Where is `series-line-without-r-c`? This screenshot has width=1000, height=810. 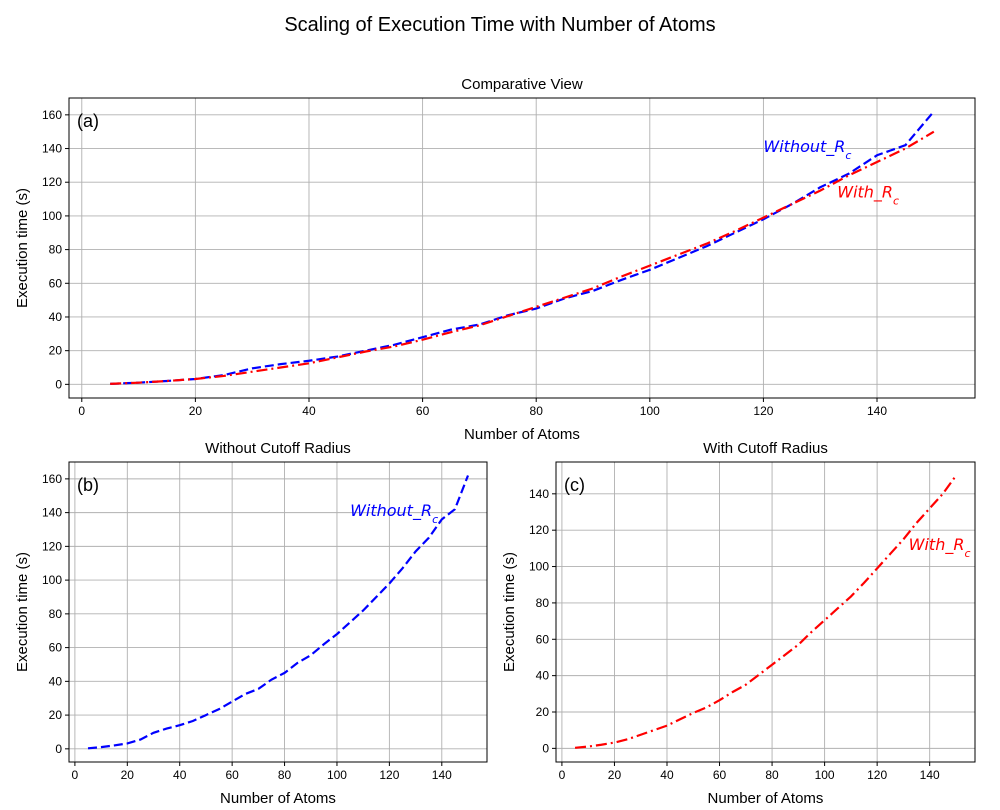
series-line-without-r-c is located at coordinates (278, 612).